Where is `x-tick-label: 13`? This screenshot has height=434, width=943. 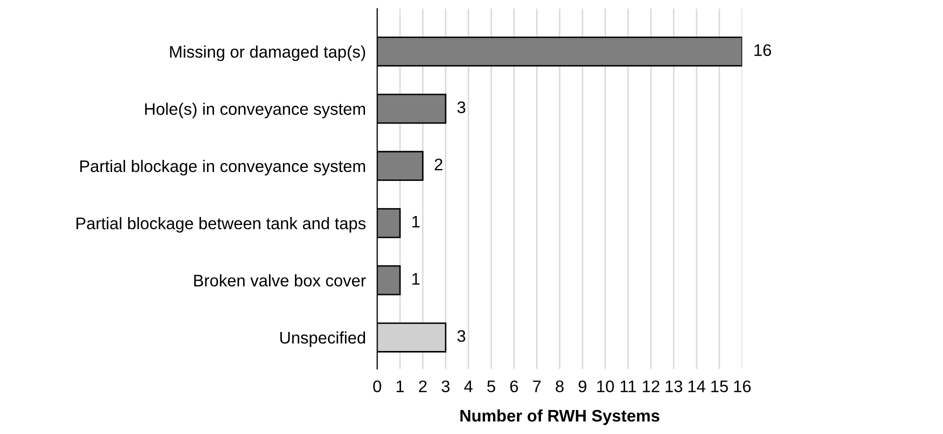
x-tick-label: 13 is located at coordinates (674, 386).